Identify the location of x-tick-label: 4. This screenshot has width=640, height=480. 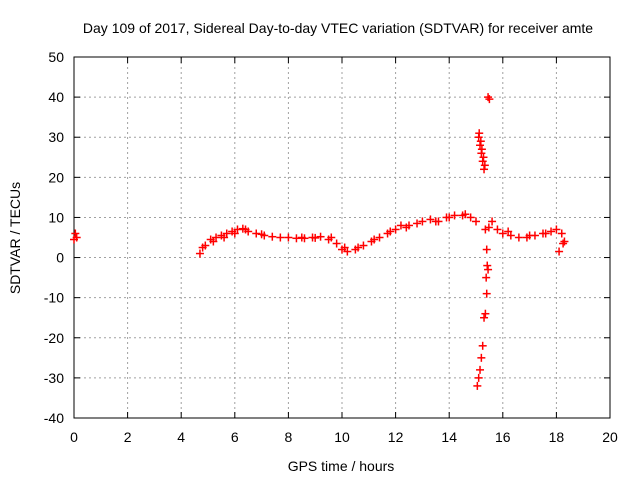
(181, 437).